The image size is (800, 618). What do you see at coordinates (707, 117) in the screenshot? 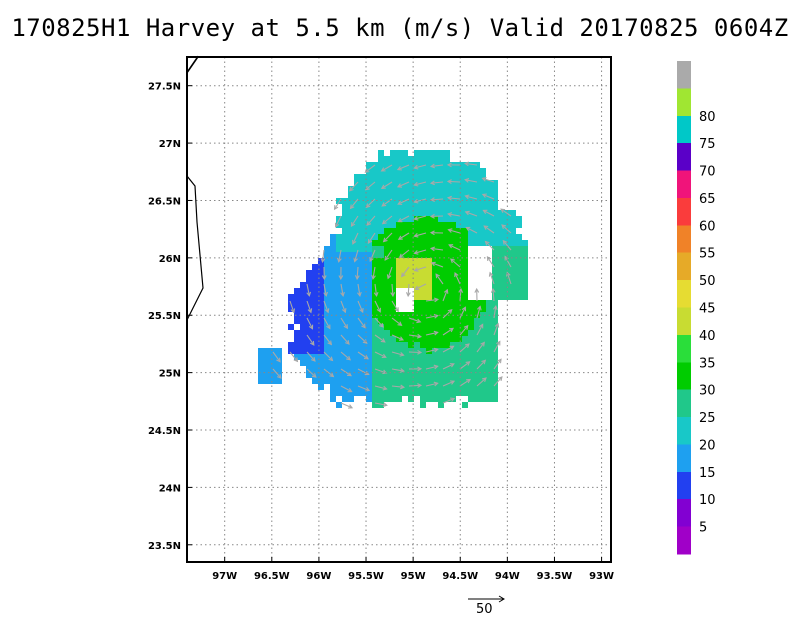
I see `colorbar-label: 80` at bounding box center [707, 117].